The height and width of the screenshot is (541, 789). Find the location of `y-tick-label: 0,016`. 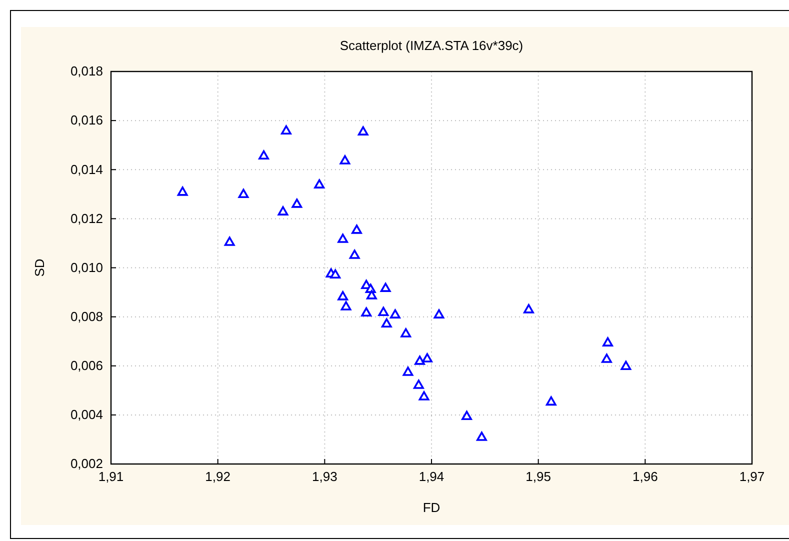

y-tick-label: 0,016 is located at coordinates (86, 120).